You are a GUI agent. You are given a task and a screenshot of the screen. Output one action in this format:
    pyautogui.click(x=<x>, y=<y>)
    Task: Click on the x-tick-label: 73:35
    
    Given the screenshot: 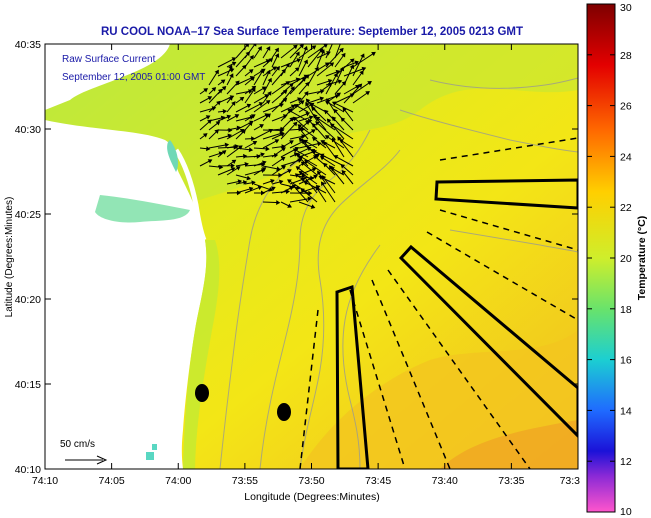 What is the action you would take?
    pyautogui.click(x=511, y=481)
    